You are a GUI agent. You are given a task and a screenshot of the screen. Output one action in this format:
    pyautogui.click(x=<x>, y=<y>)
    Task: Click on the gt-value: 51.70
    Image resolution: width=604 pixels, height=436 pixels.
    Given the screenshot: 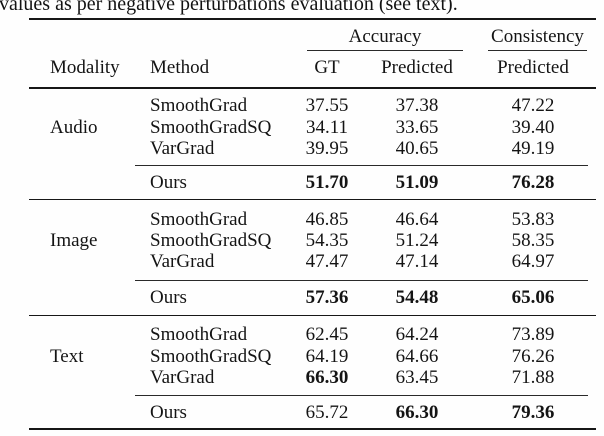 What is the action you would take?
    pyautogui.click(x=327, y=182)
    